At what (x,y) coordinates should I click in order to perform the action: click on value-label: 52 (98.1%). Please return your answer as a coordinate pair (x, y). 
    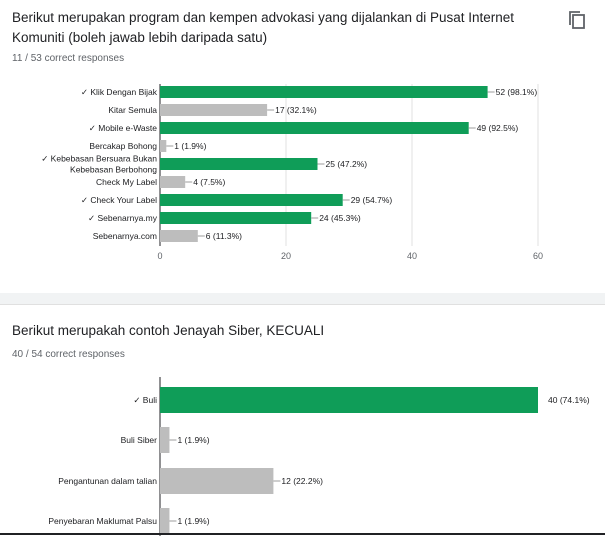
    Looking at the image, I should click on (517, 92).